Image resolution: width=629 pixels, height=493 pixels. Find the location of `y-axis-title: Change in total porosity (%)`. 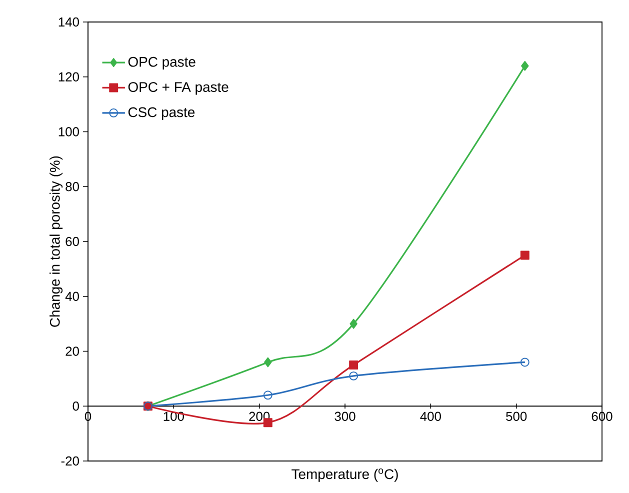

y-axis-title: Change in total porosity (%) is located at coordinates (56, 241).